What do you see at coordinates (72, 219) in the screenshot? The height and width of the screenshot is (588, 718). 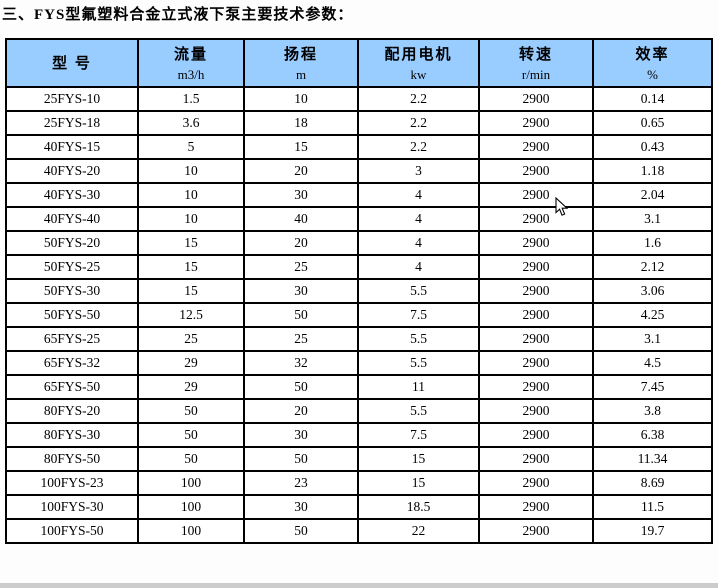 I see `cell-model: 40FYS-40` at bounding box center [72, 219].